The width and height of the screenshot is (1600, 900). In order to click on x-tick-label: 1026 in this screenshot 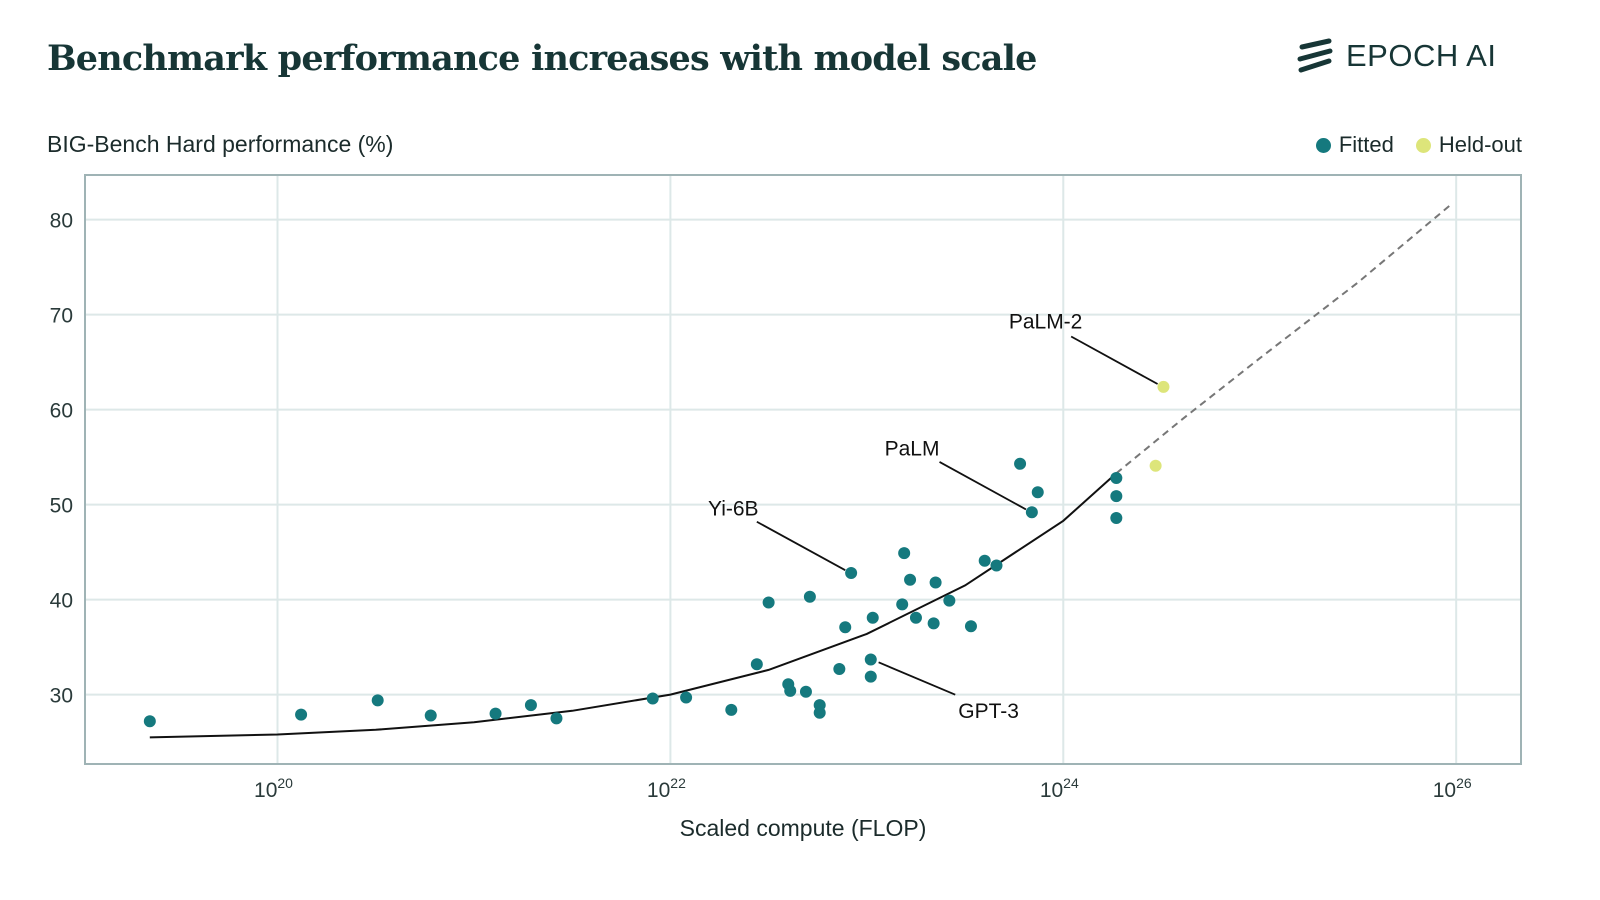, I will do `click(1452, 788)`.